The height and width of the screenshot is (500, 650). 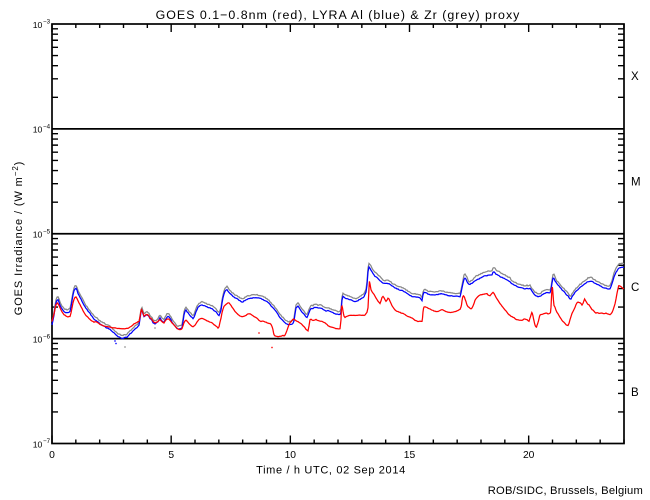 What do you see at coordinates (47, 22) in the screenshot?
I see `svg-text: −3` at bounding box center [47, 22].